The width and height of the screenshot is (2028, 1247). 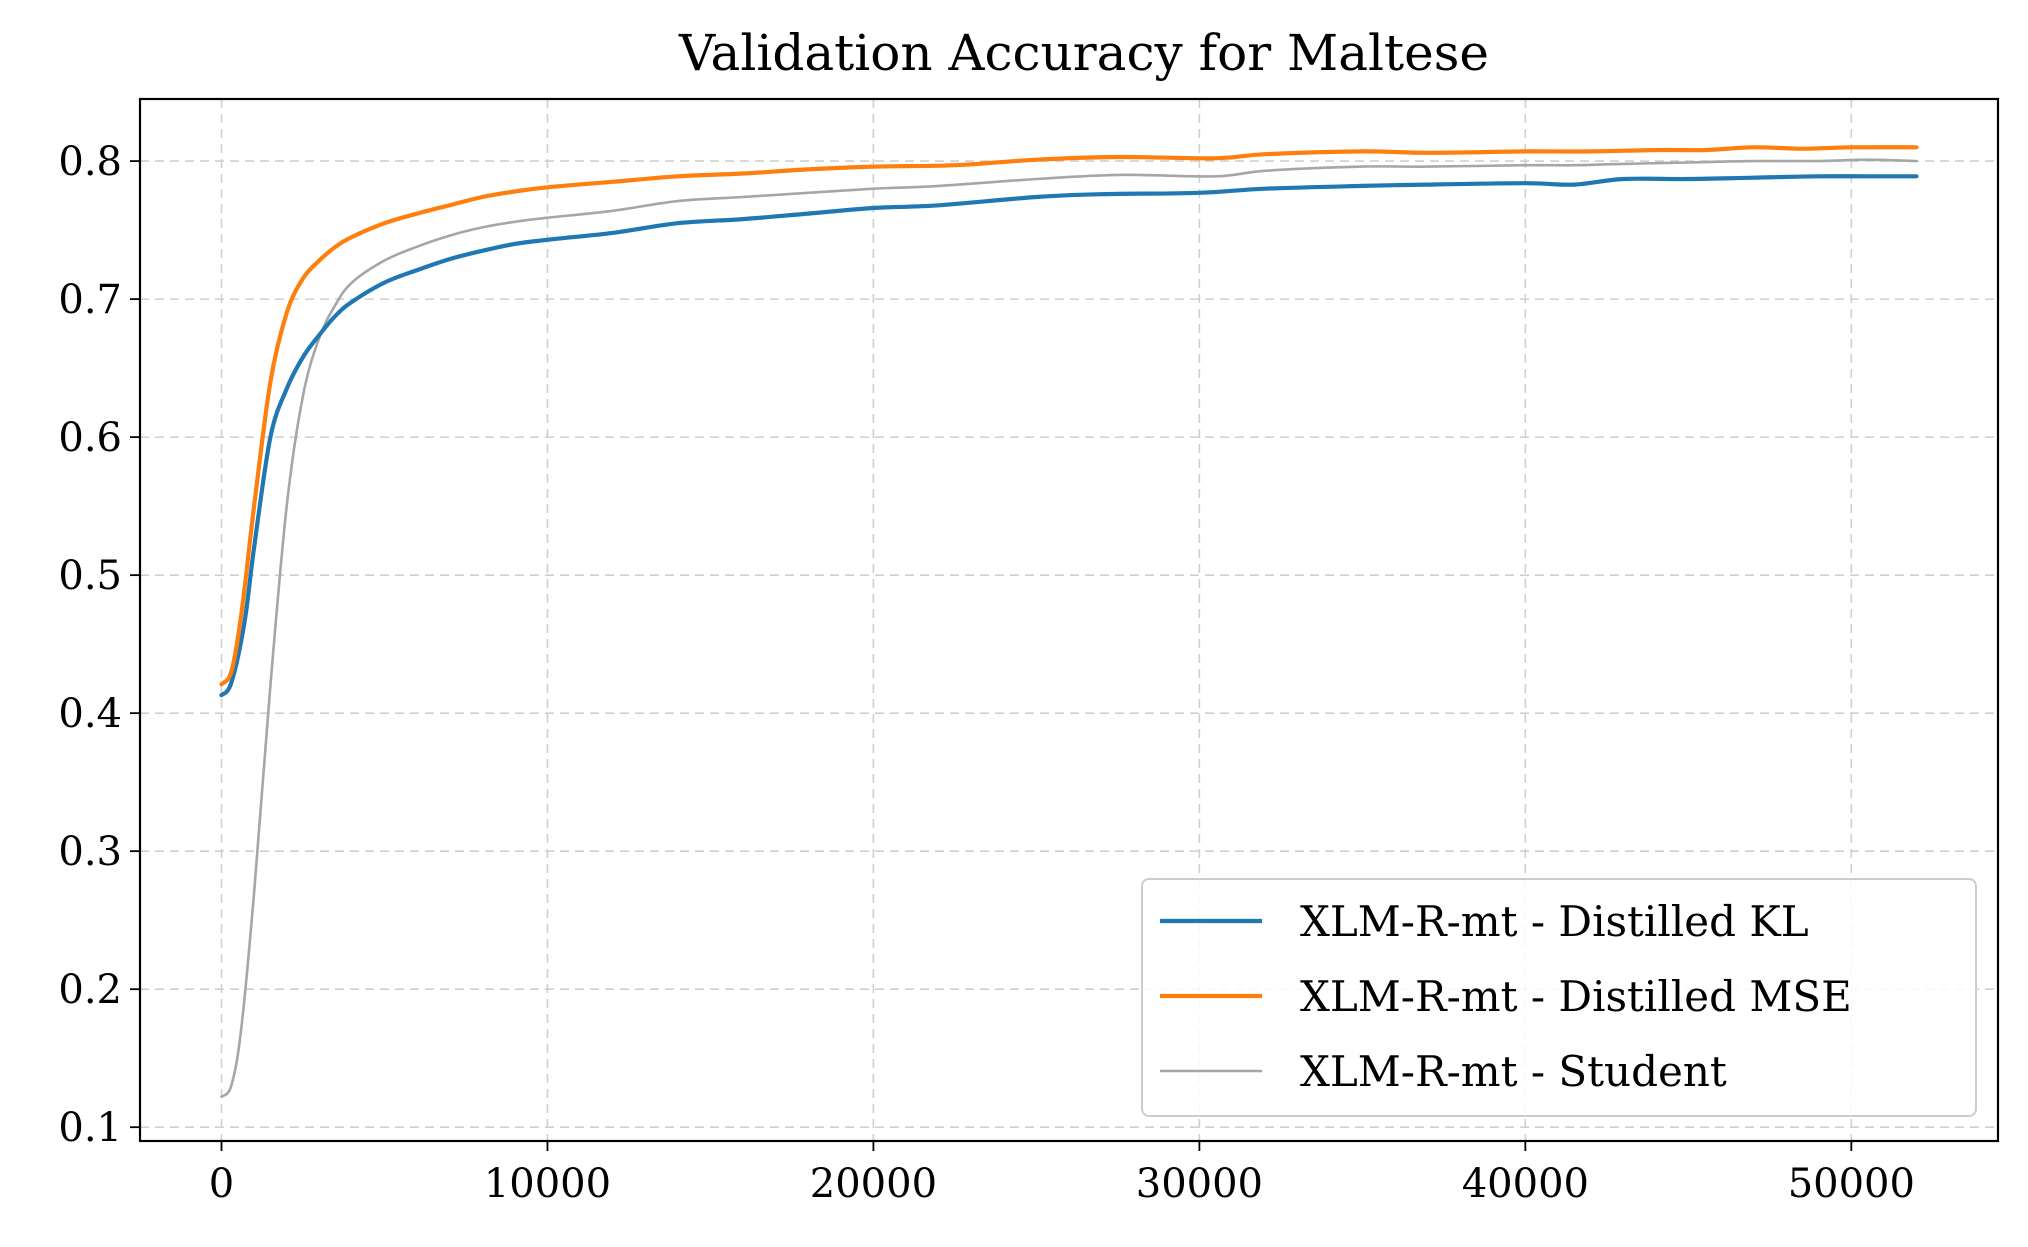 I want to click on x-axis: 0 10000 20000 30000 40000 50000, so click(x=1062, y=1174).